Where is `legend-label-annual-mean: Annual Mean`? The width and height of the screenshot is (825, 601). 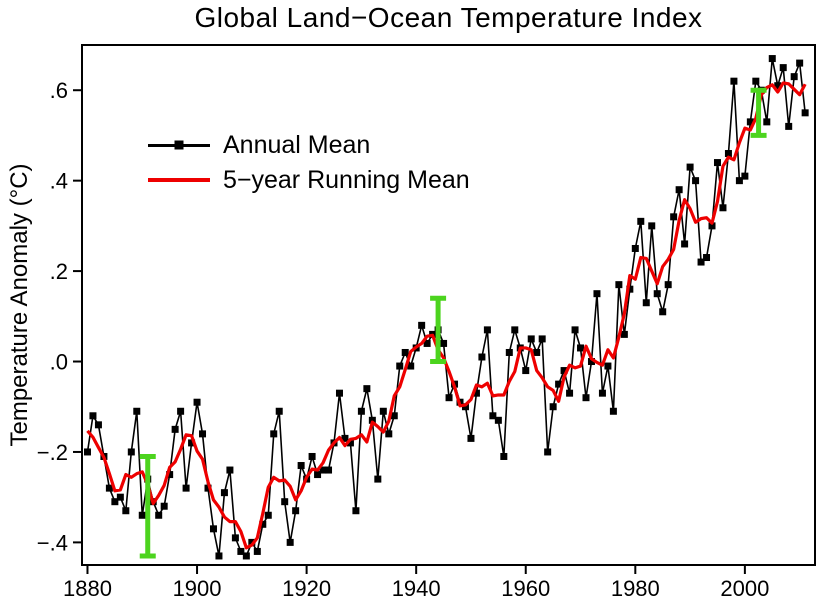
legend-label-annual-mean: Annual Mean is located at coordinates (297, 145).